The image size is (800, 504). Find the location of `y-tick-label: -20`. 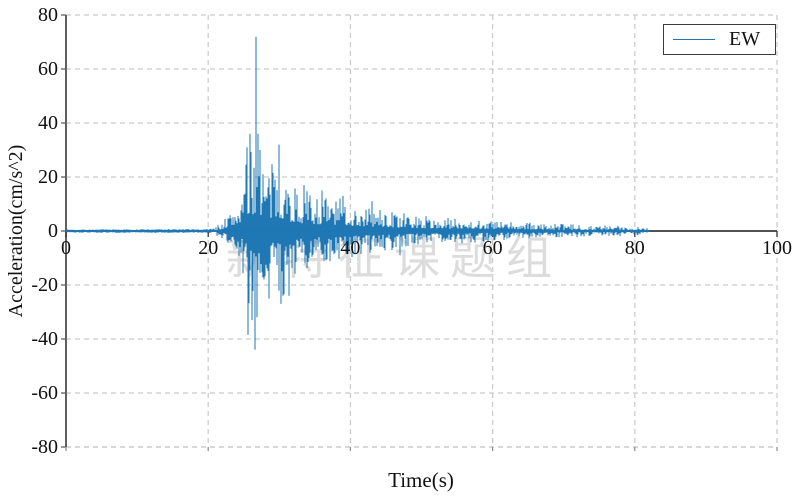

y-tick-label: -20 is located at coordinates (44, 285).